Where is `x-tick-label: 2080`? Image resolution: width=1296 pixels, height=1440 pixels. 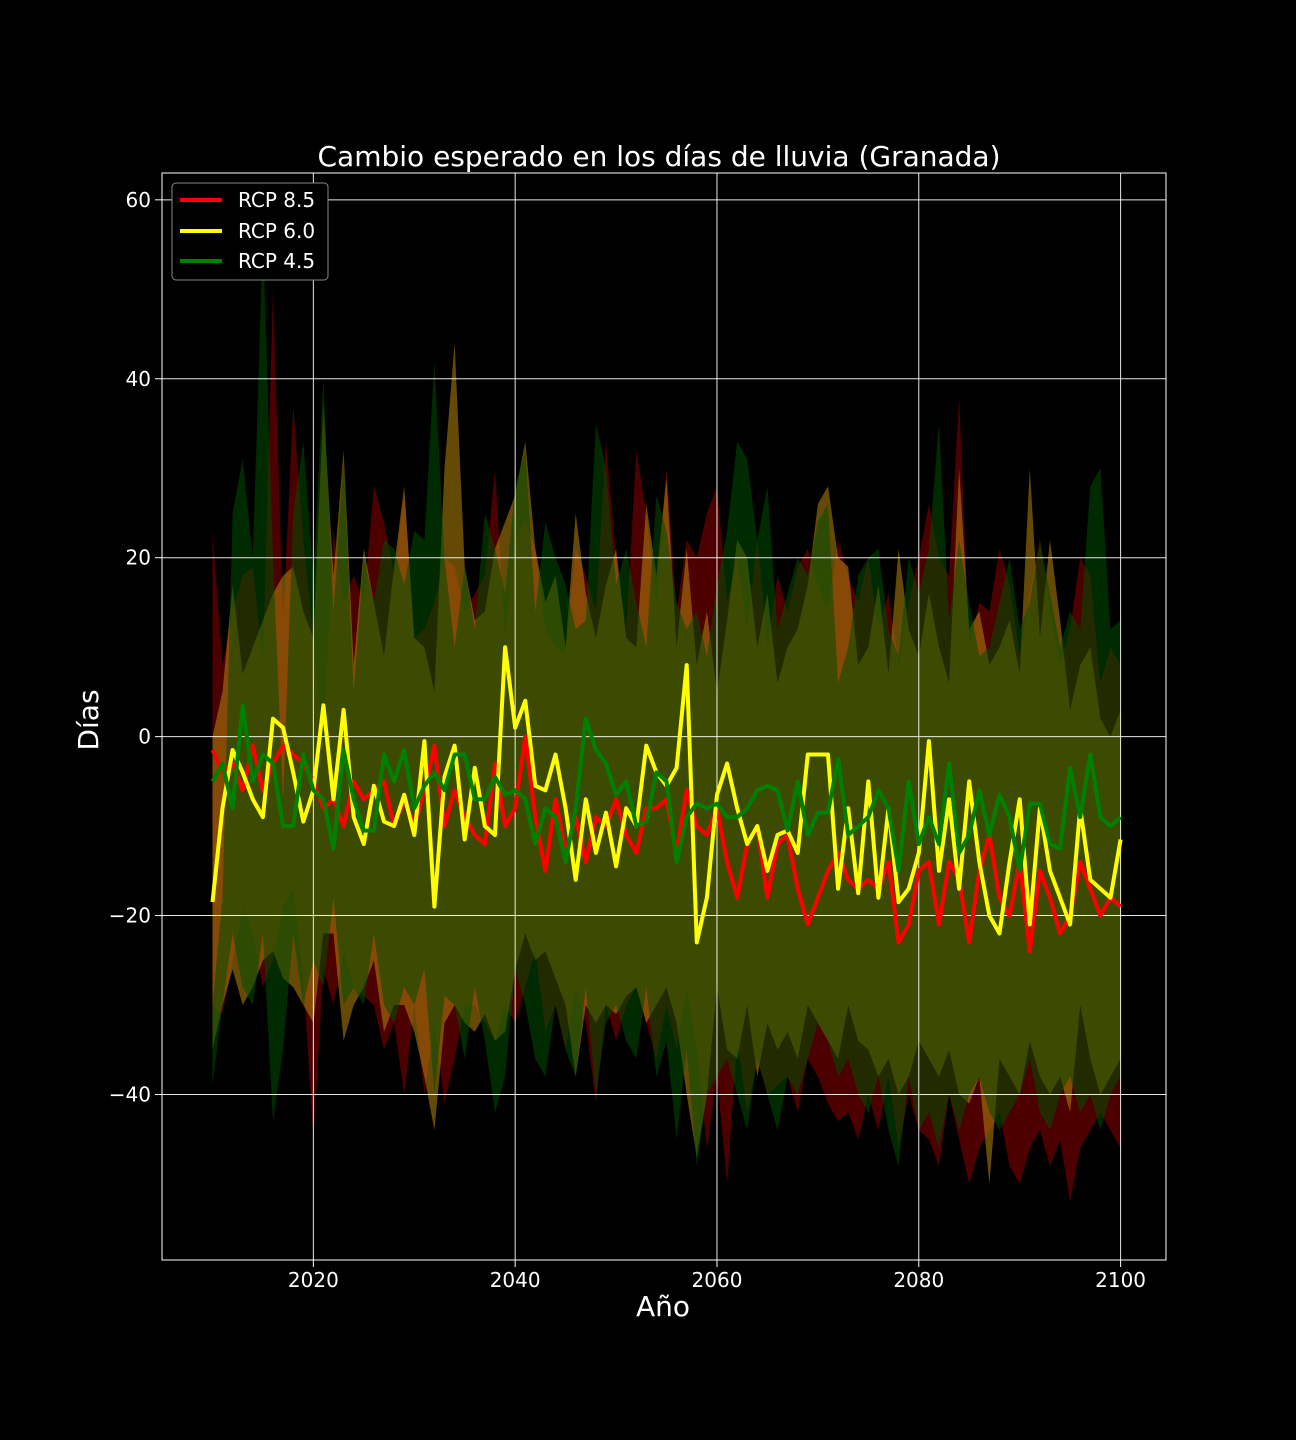 x-tick-label: 2080 is located at coordinates (918, 1280).